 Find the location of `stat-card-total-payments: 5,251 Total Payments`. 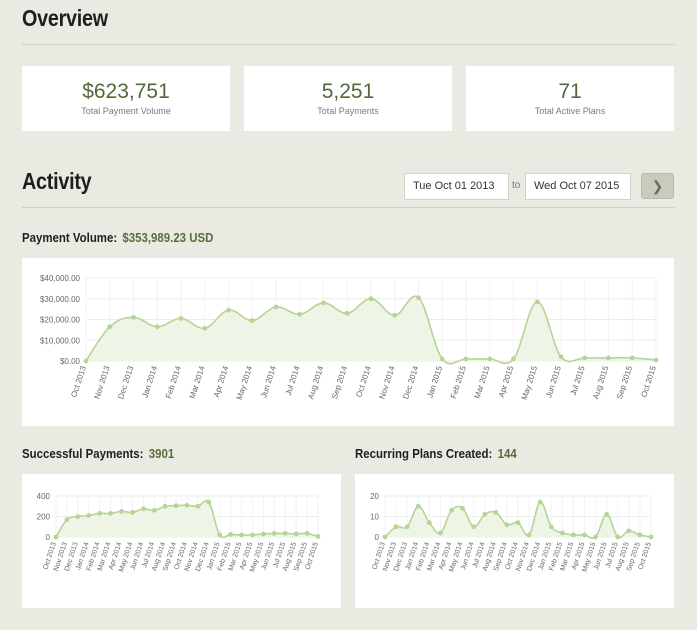

stat-card-total-payments: 5,251 Total Payments is located at coordinates (348, 98).